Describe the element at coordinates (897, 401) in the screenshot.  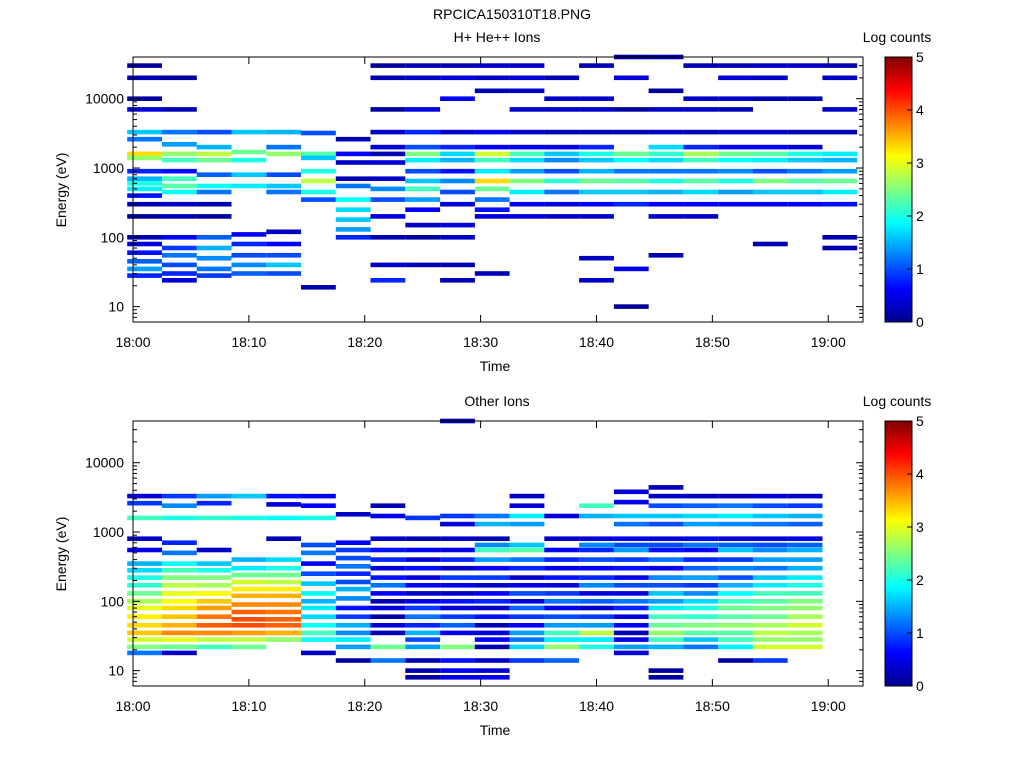
I see `colorbar-label: Log counts` at that location.